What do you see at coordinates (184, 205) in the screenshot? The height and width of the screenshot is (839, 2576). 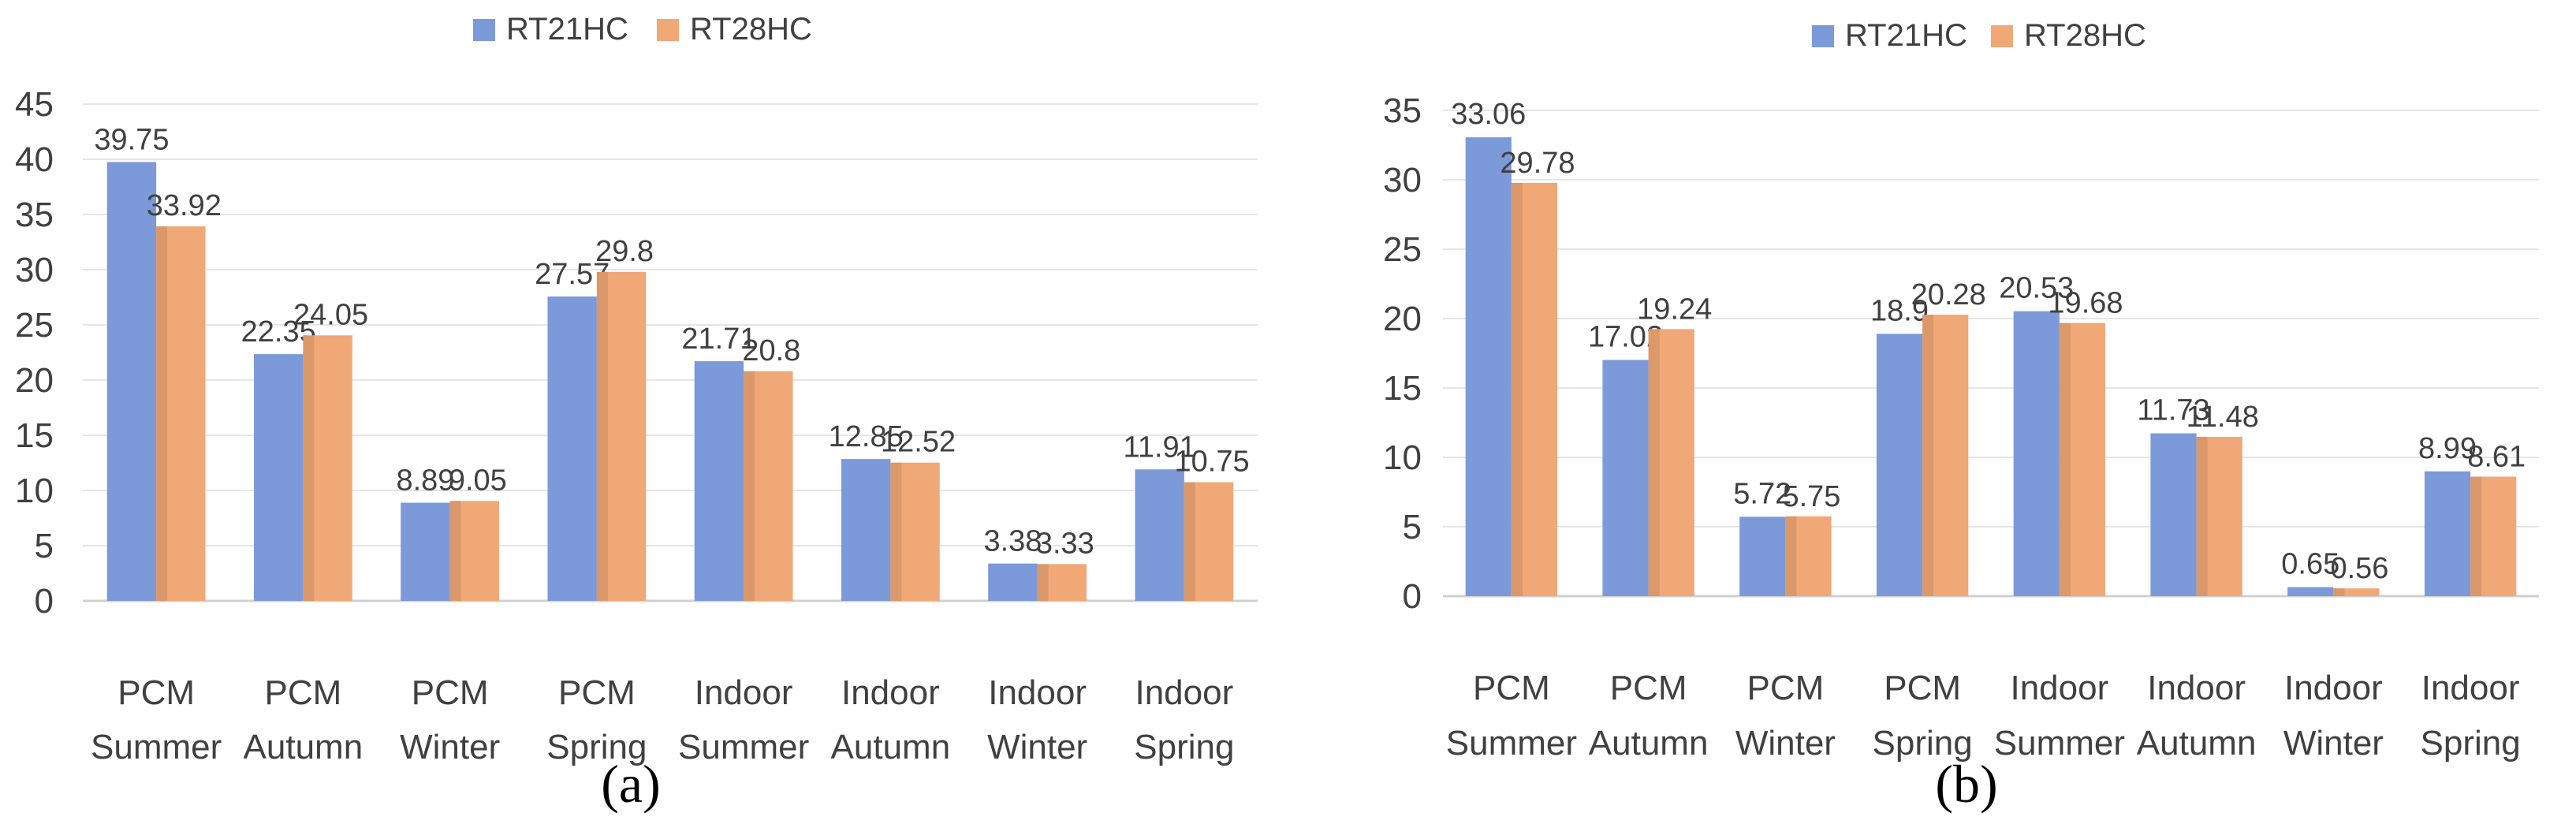 I see `data-label: 33.92` at bounding box center [184, 205].